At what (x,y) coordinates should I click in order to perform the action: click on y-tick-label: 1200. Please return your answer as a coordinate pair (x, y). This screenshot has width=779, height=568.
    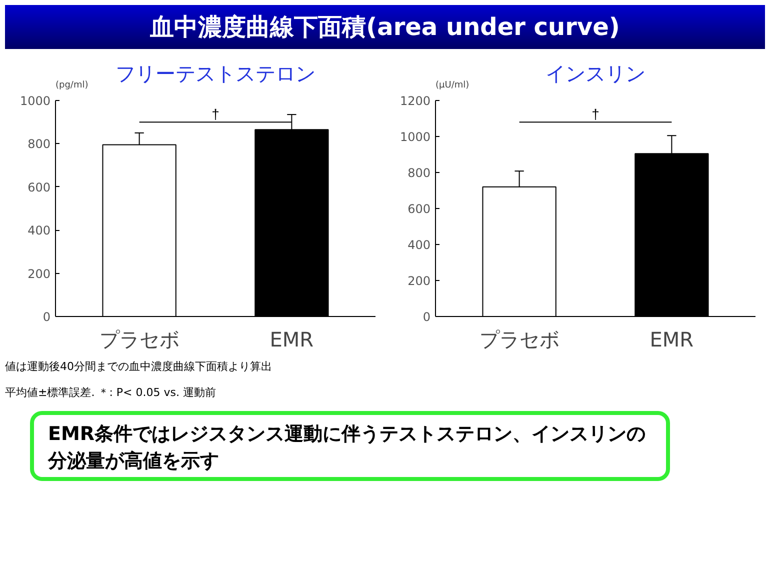
    Looking at the image, I should click on (415, 101).